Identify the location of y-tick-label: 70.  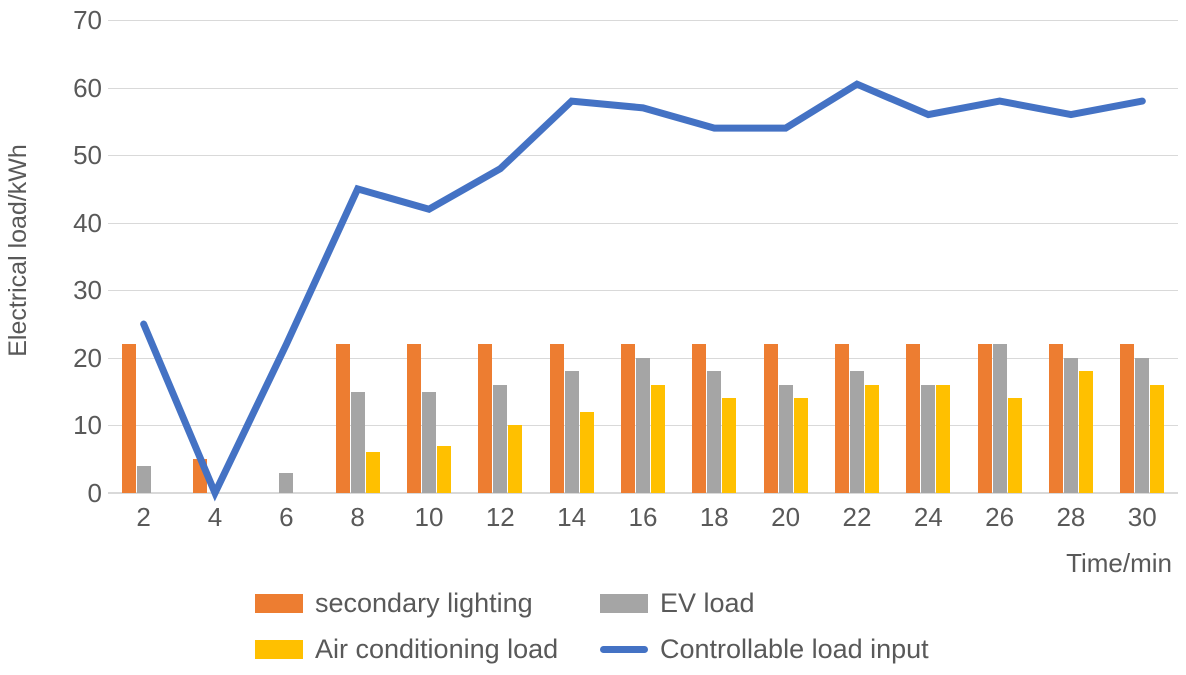
(87, 20).